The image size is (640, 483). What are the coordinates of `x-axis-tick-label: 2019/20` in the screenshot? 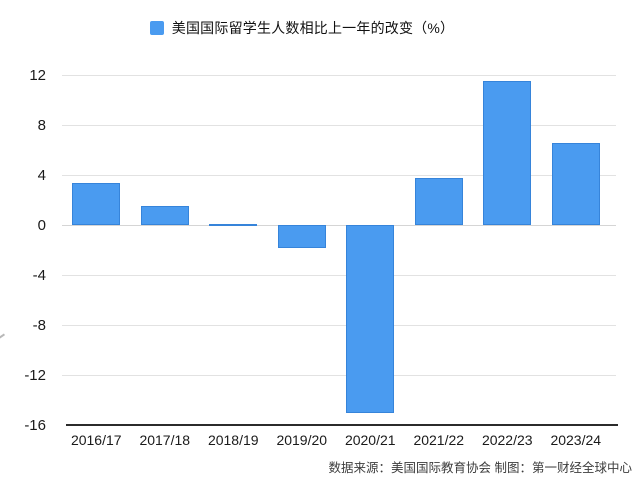 It's located at (302, 440).